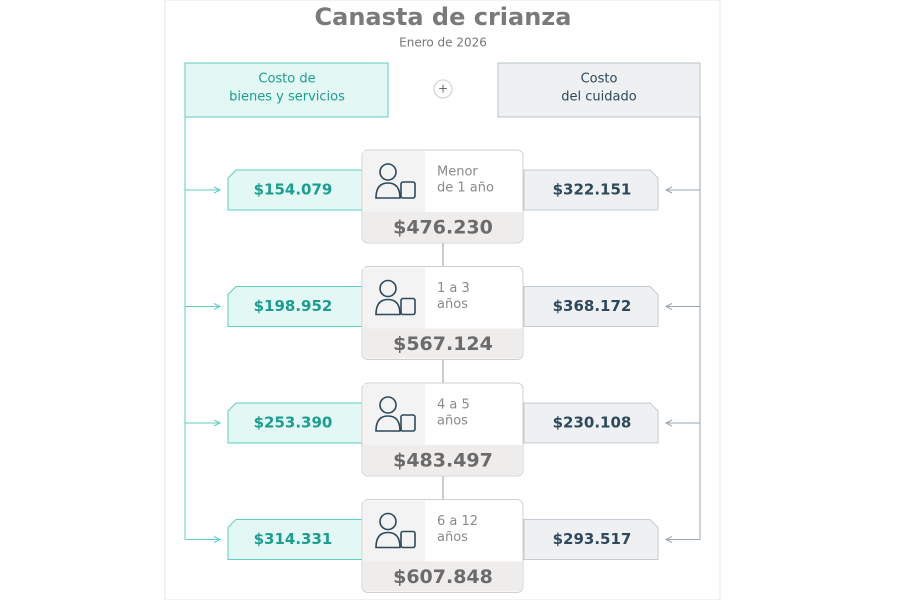 The image size is (900, 604). I want to click on total-value: $567.124, so click(443, 344).